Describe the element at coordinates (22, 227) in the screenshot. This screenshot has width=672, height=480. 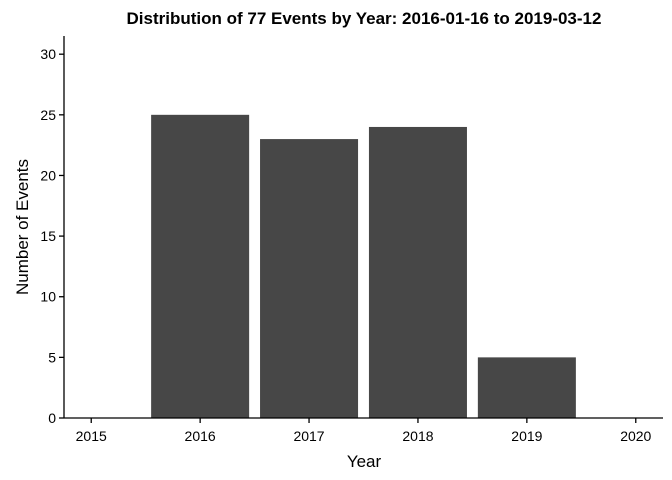
I see `y-axis-title: Number of Events` at that location.